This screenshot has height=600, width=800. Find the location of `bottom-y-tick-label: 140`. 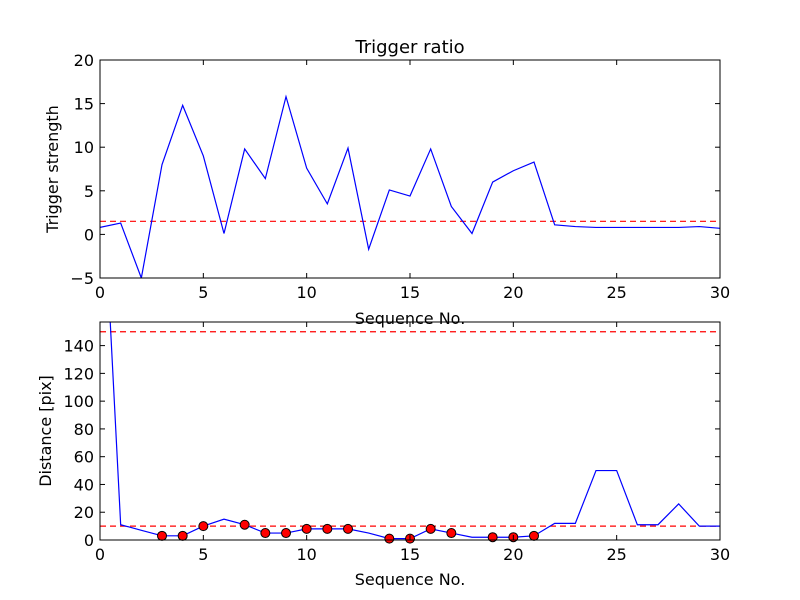

bottom-y-tick-label: 140 is located at coordinates (78, 346).